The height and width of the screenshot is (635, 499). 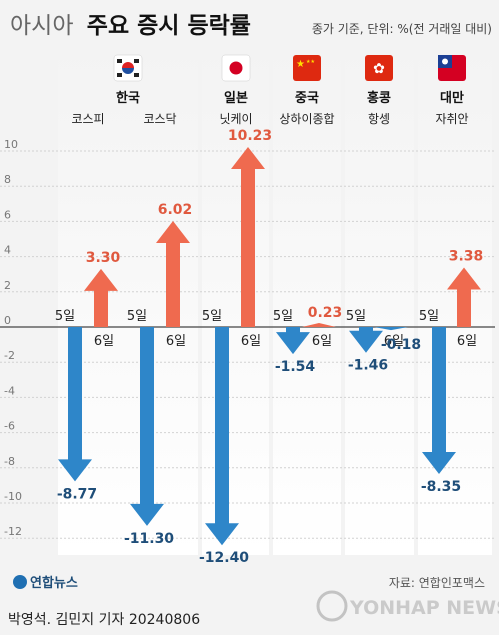 What do you see at coordinates (437, 583) in the screenshot?
I see `source-note: 자료: 연합인포맥스` at bounding box center [437, 583].